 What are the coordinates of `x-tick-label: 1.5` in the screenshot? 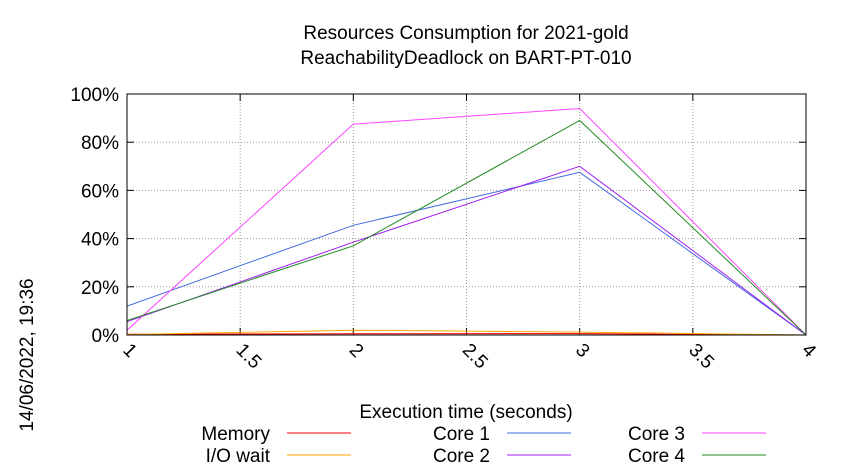 It's located at (249, 357).